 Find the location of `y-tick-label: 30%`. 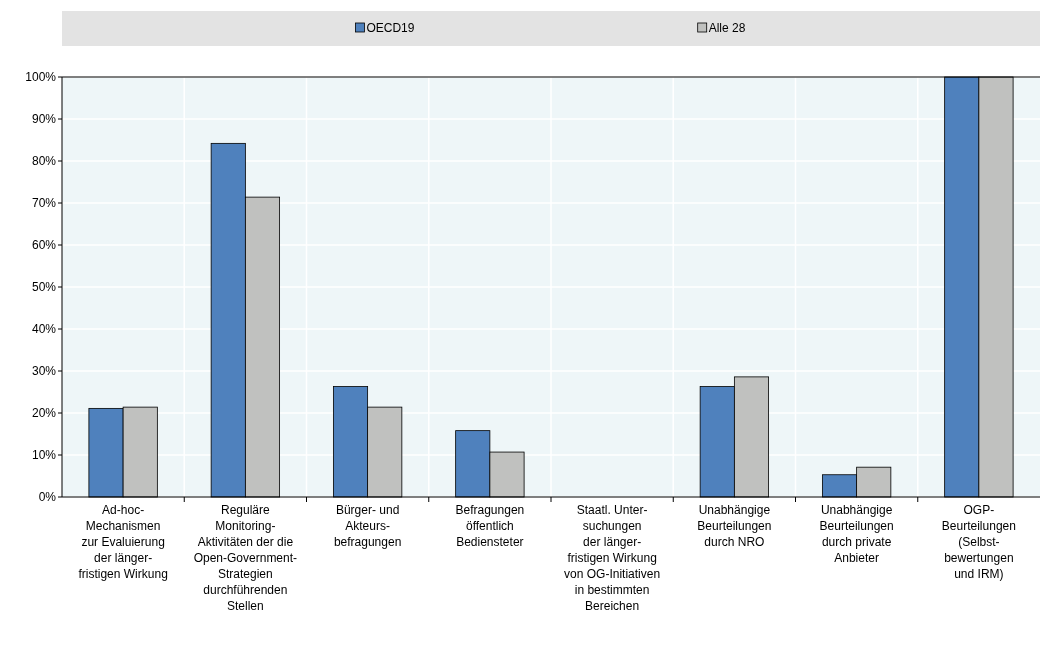

y-tick-label: 30% is located at coordinates (44, 371).